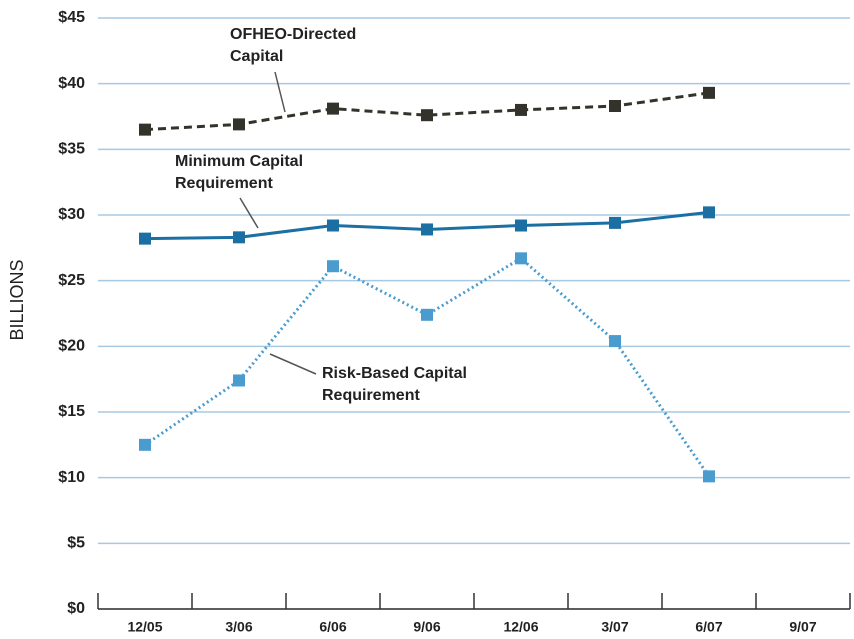 The height and width of the screenshot is (639, 854). What do you see at coordinates (71, 149) in the screenshot?
I see `y-tick-label: $35` at bounding box center [71, 149].